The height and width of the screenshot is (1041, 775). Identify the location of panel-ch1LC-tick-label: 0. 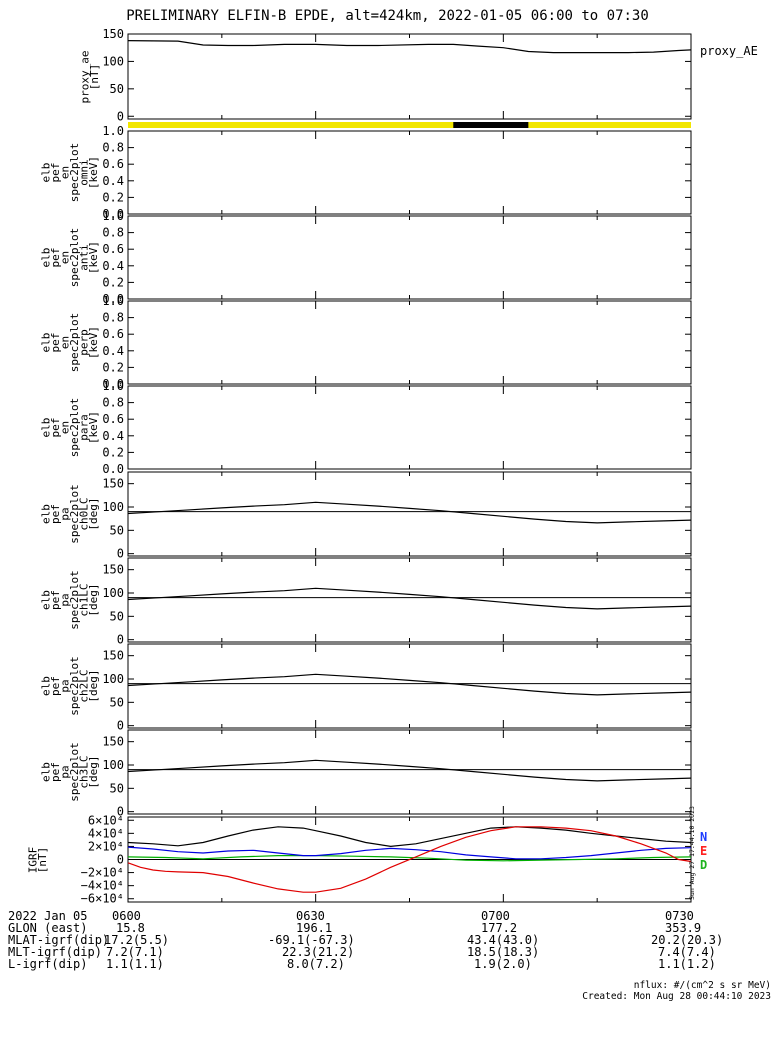
(120, 640).